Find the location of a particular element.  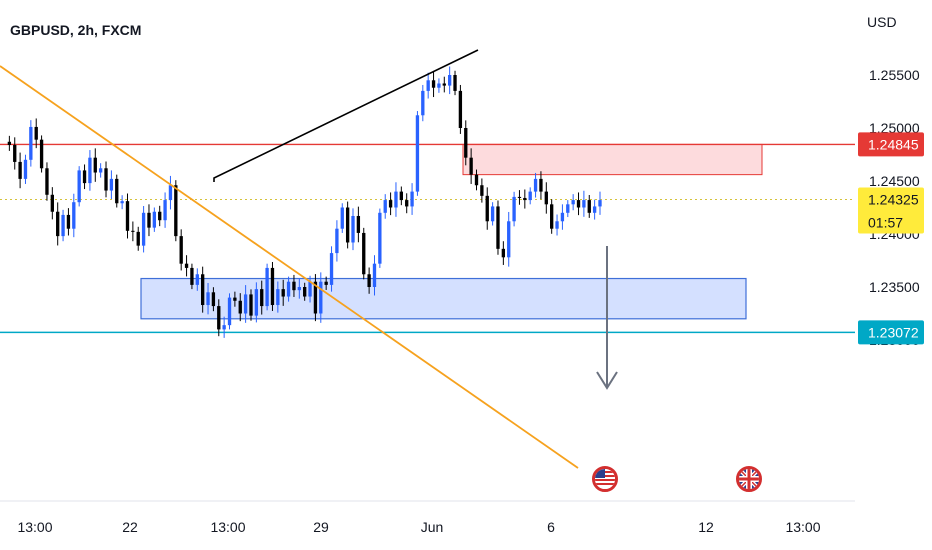

current-price-tag-bg is located at coordinates (891, 210).